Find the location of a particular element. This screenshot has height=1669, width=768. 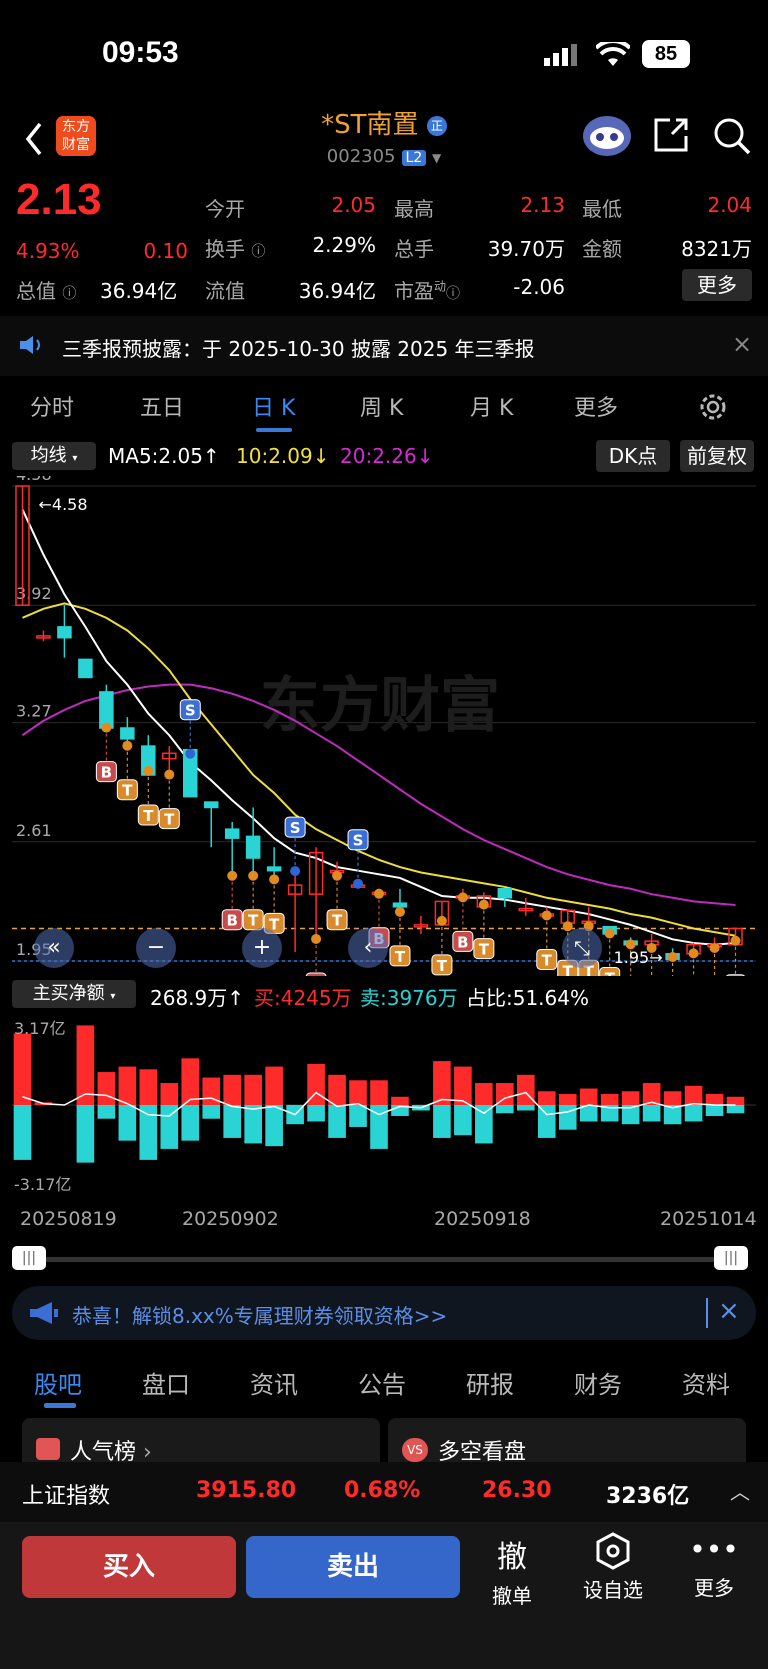

tab-0: 分时 is located at coordinates (52, 408).